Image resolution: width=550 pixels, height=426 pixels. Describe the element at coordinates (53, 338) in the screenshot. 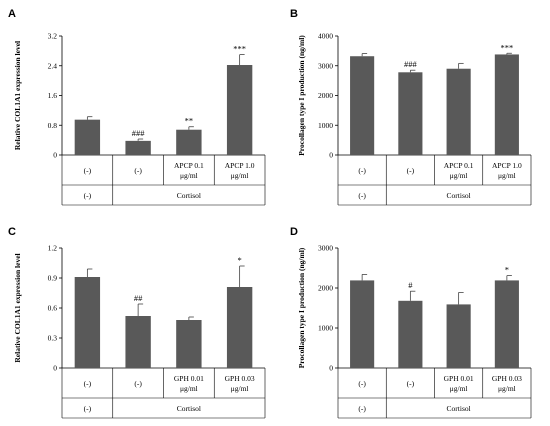

I see `y-tick-label: 0.3` at that location.